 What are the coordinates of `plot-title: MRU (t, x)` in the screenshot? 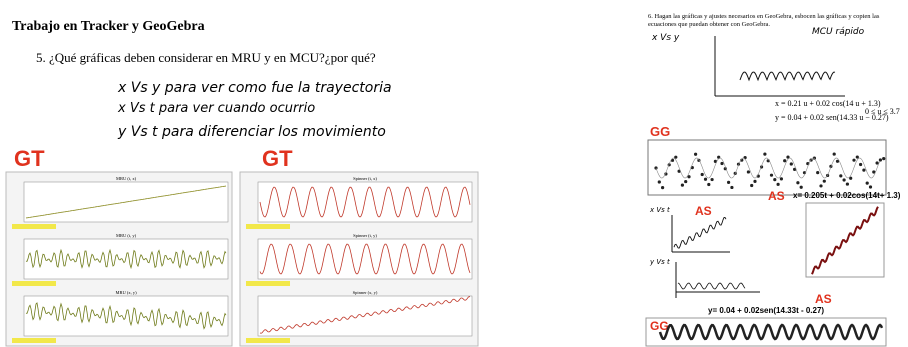 It's located at (126, 179).